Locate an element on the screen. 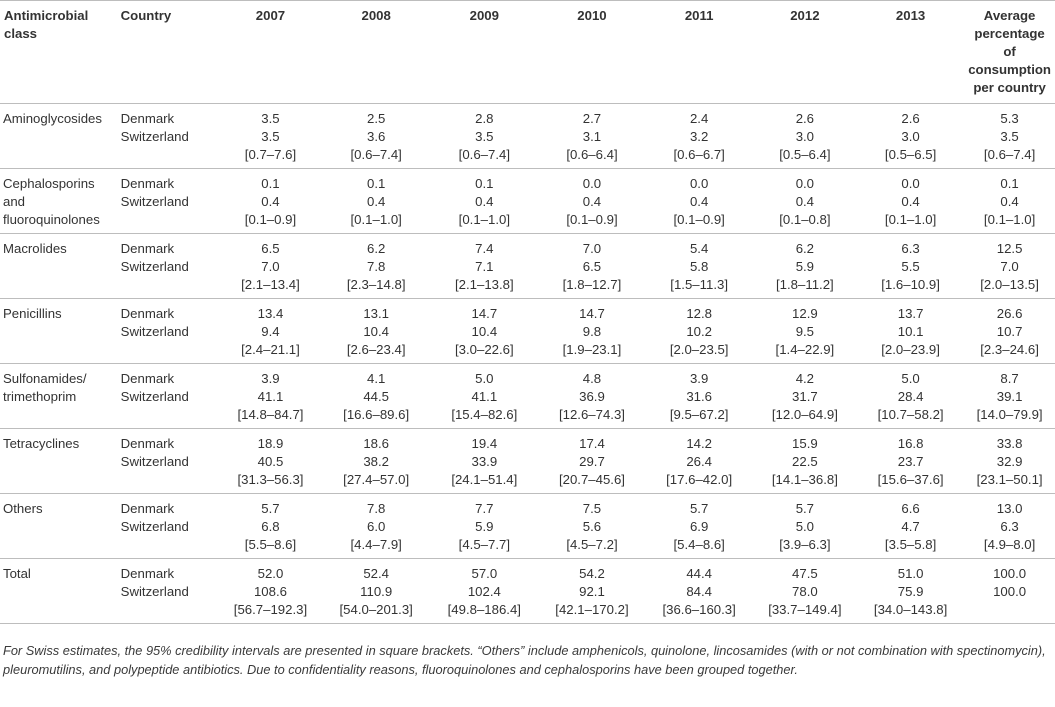  denmark-value: 0.1 is located at coordinates (1009, 183).